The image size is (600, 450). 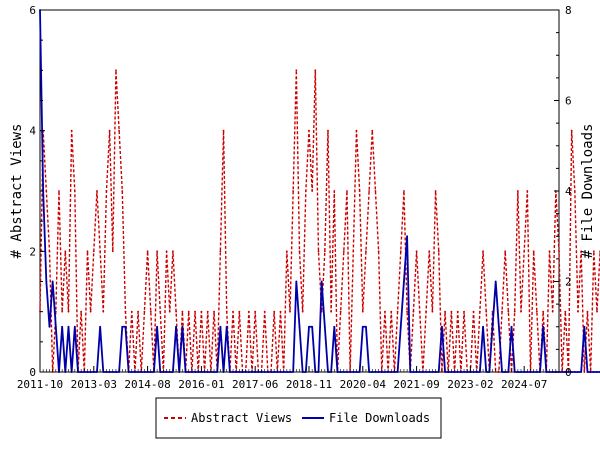 What do you see at coordinates (568, 101) in the screenshot?
I see `right-tick-label: 6` at bounding box center [568, 101].